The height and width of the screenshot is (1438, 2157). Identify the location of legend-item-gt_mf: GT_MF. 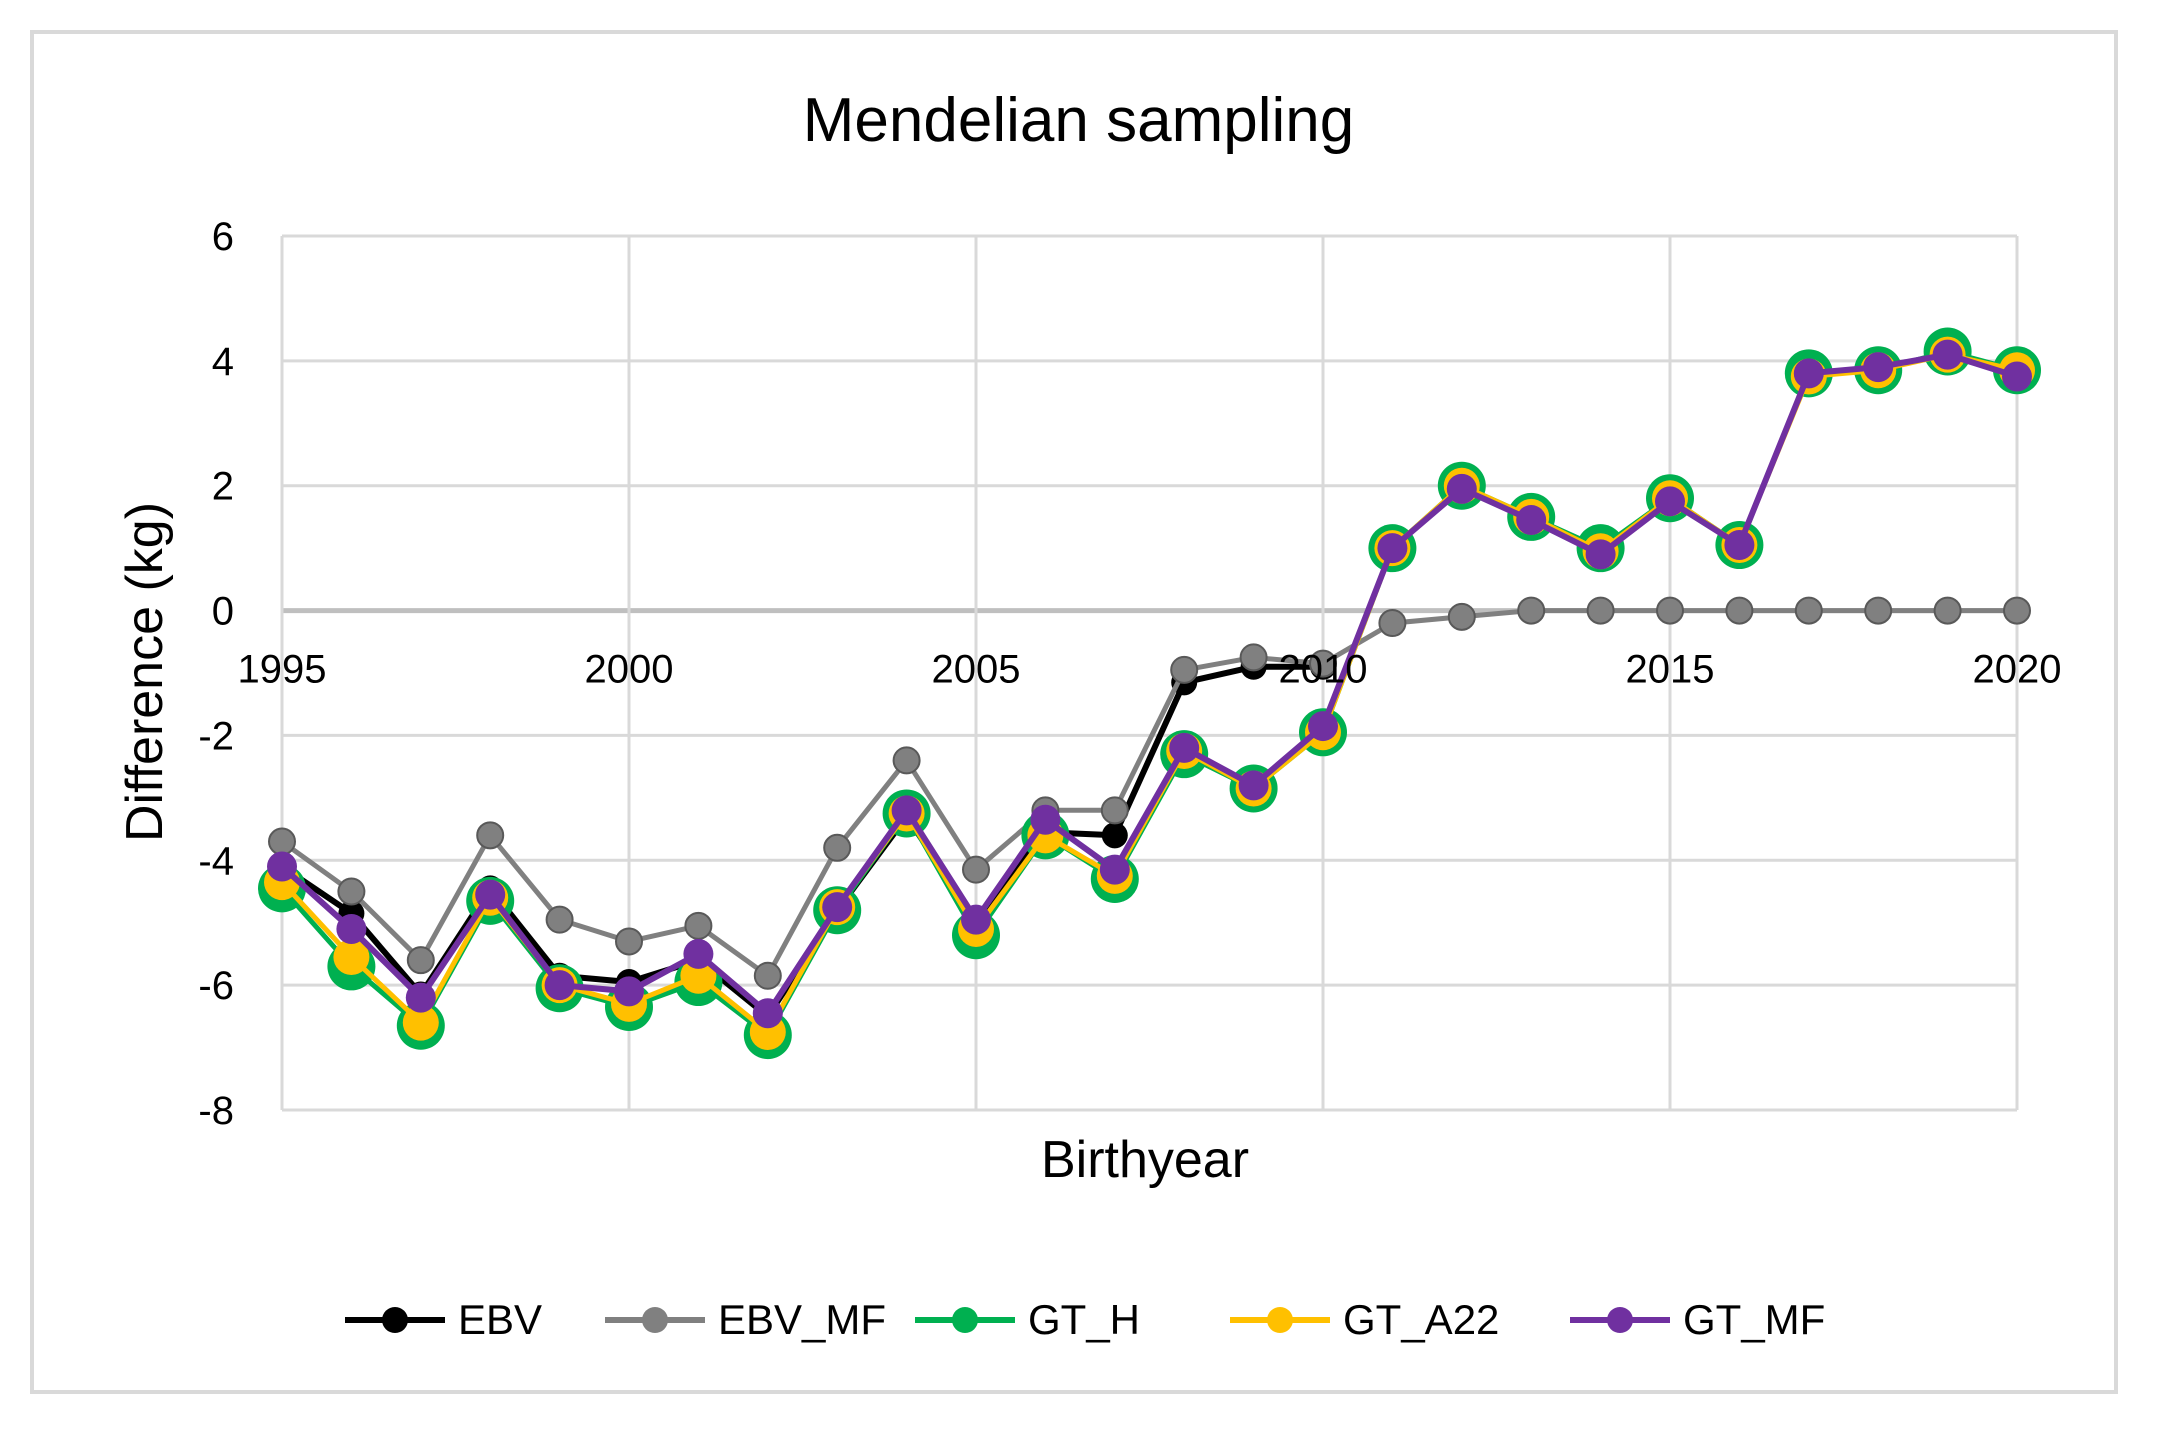
(1695, 1320).